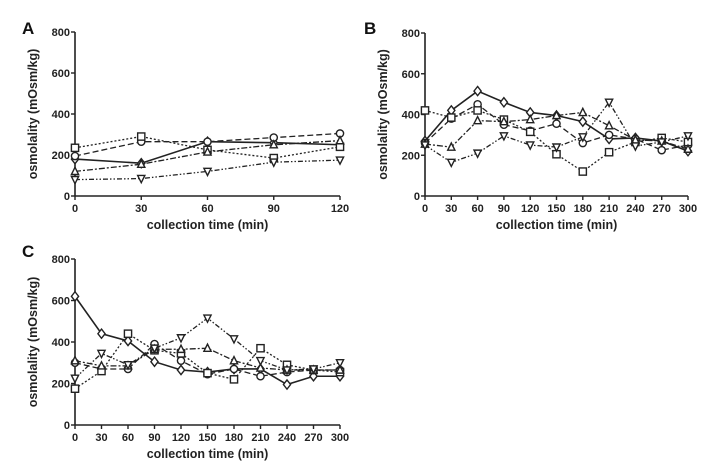 The height and width of the screenshot is (468, 708). Describe the element at coordinates (28, 28) in the screenshot. I see `panel-label: A` at that location.